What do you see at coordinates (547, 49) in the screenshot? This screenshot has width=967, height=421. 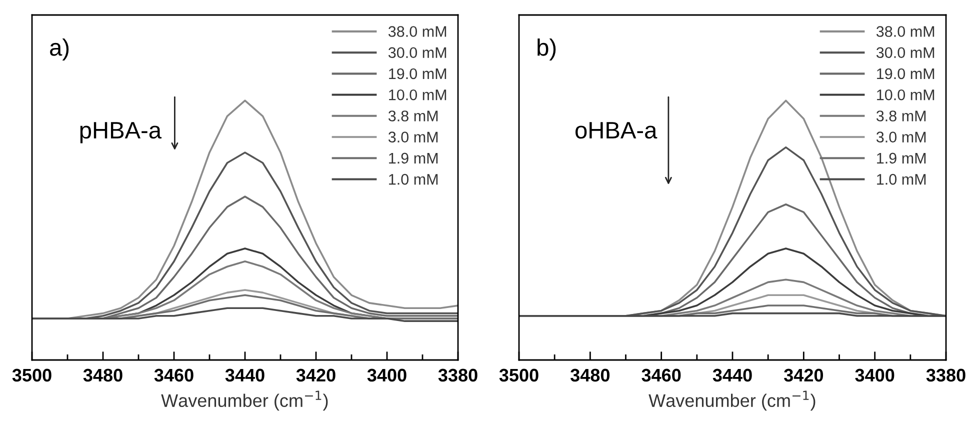 I see `text: b)` at bounding box center [547, 49].